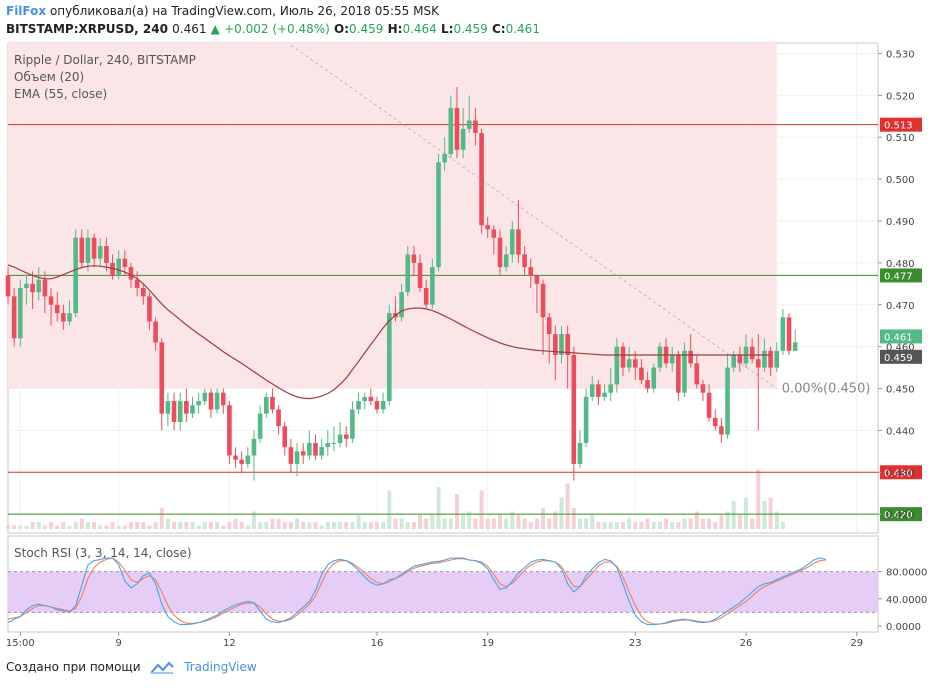 This screenshot has height=688, width=939. I want to click on level-badge-label: 0.420, so click(898, 515).